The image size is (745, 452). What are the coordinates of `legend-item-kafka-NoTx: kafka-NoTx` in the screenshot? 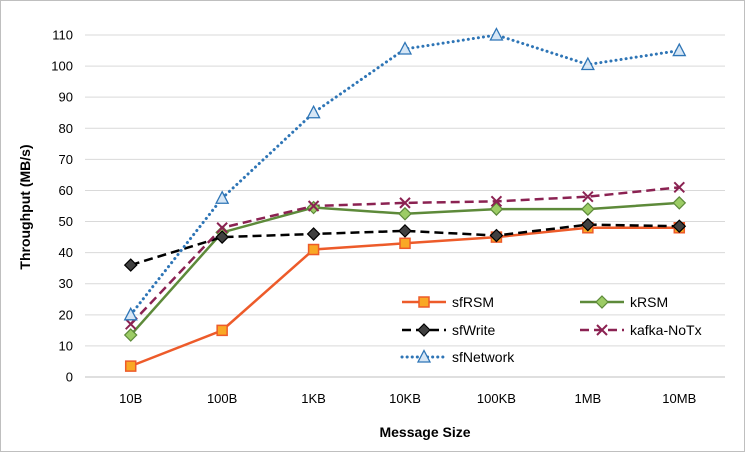 It's located at (641, 330).